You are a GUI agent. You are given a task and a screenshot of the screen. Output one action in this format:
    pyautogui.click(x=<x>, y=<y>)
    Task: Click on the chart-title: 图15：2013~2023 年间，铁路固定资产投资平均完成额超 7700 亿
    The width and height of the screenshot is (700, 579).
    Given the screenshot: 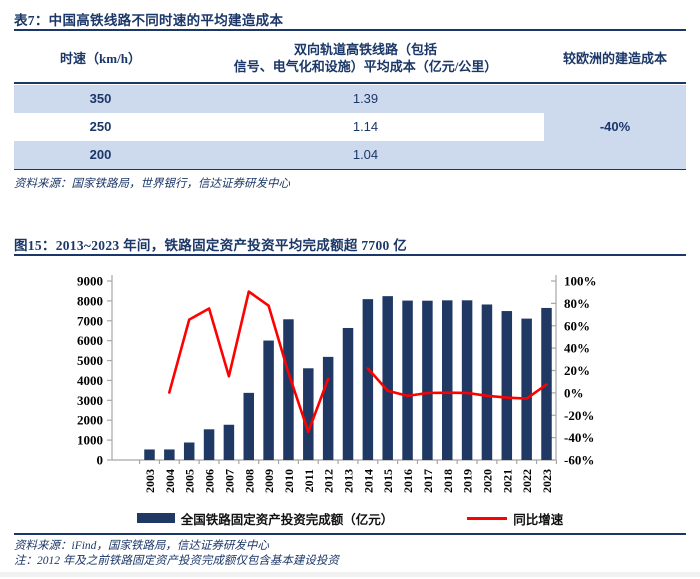 What is the action you would take?
    pyautogui.click(x=211, y=245)
    